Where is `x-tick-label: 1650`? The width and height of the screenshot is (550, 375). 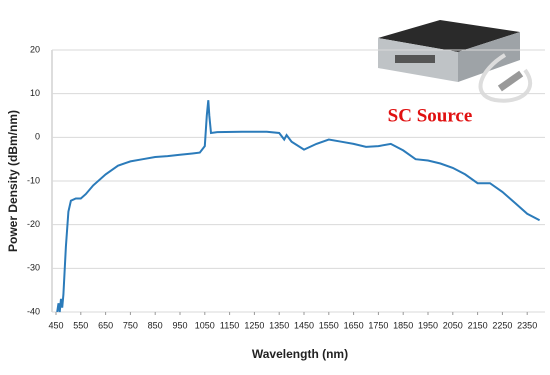 x-tick-label: 1650 is located at coordinates (354, 325).